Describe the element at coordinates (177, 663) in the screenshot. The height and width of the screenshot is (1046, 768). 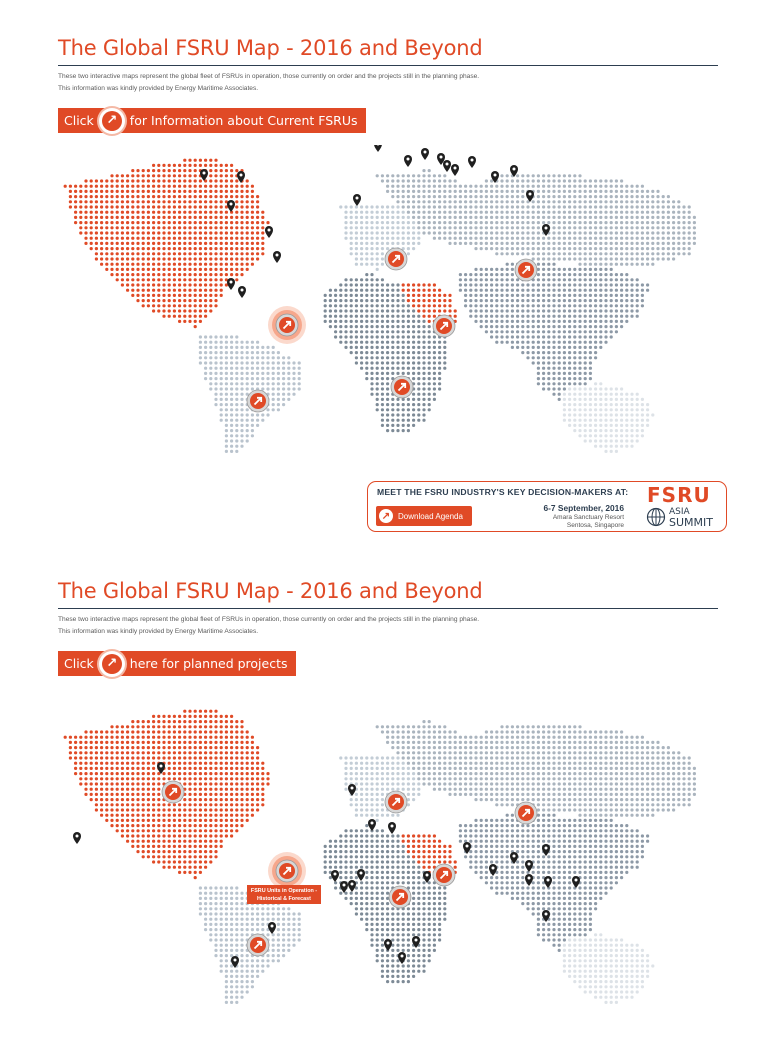
I see `planned-projects-button: Click ↗ here for planned projects` at that location.